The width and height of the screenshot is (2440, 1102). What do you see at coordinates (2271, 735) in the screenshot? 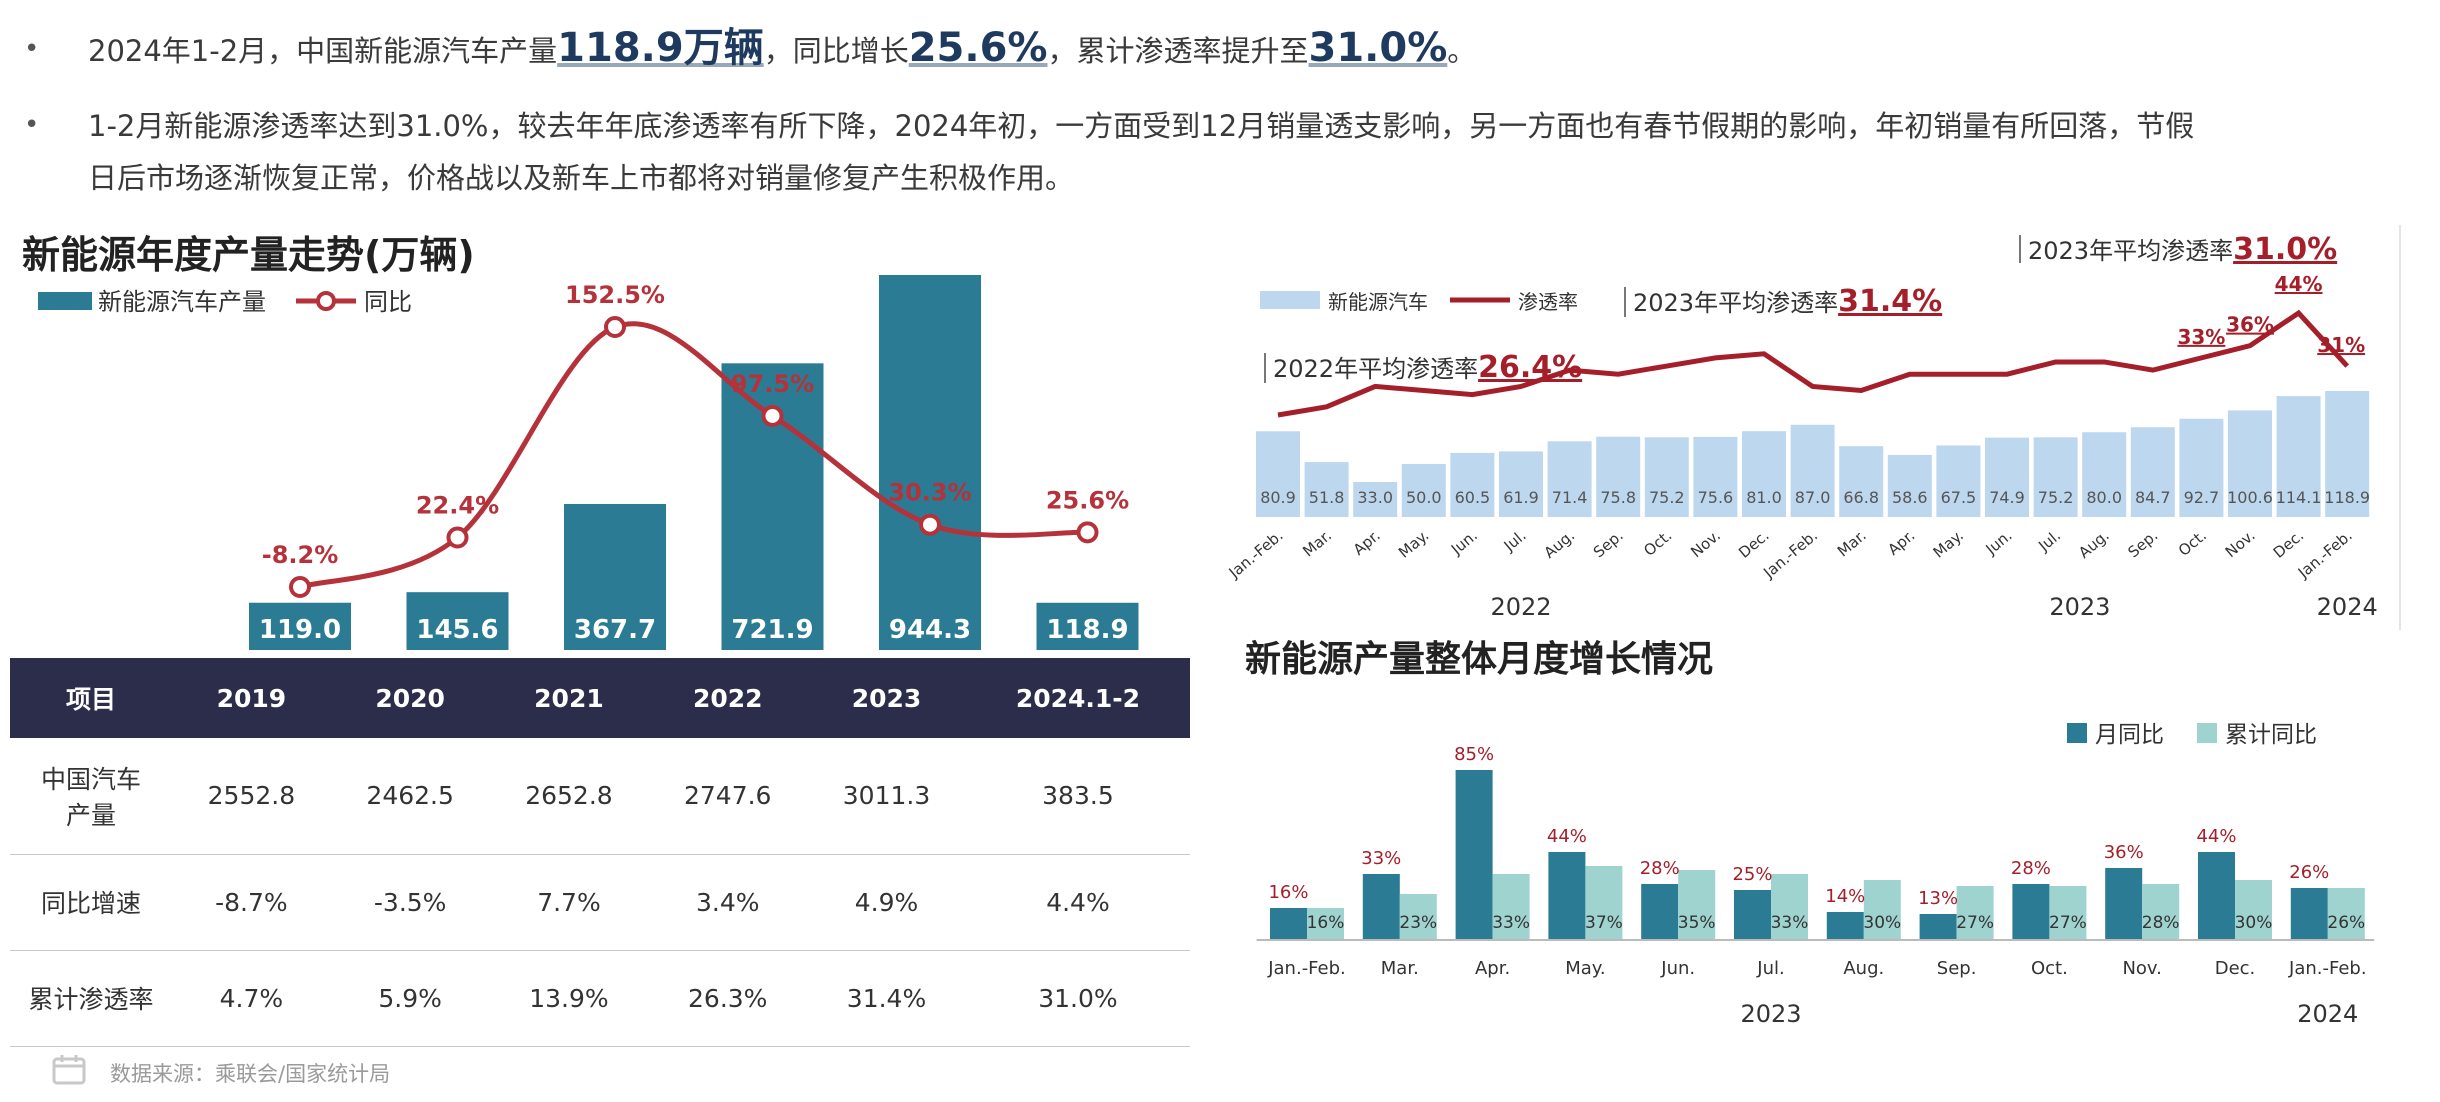
I see `legend-label-cumulative: 累计同比` at bounding box center [2271, 735].